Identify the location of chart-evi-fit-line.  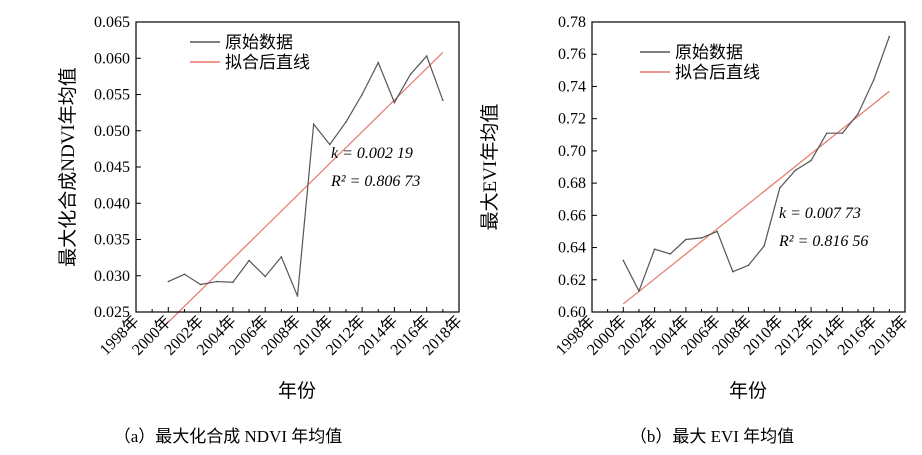
(756, 197).